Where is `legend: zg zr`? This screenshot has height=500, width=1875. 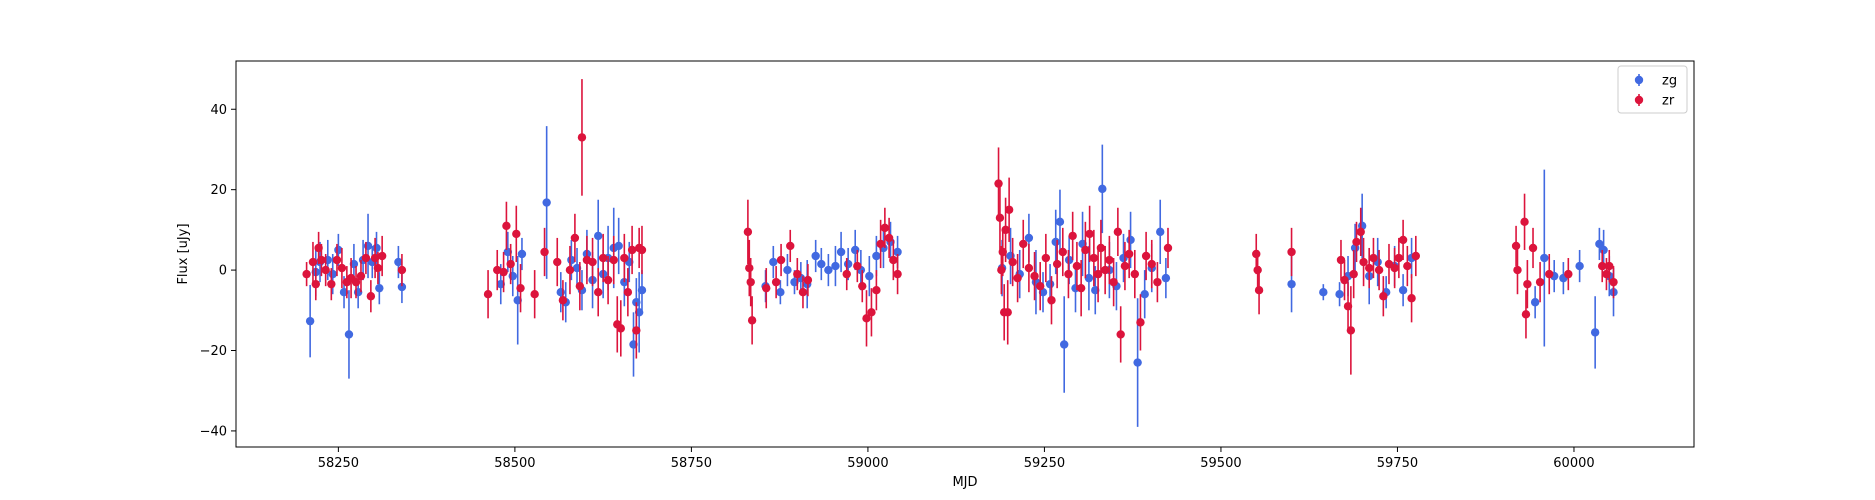 legend: zg zr is located at coordinates (1652, 89).